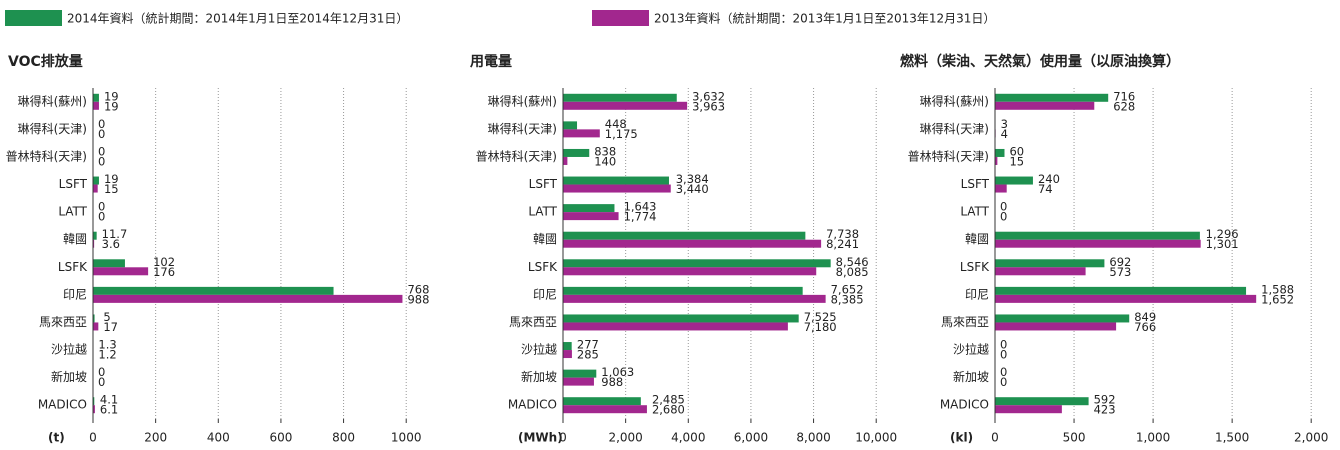 This screenshot has height=450, width=1340. I want to click on value-label: 3,632, so click(708, 96).